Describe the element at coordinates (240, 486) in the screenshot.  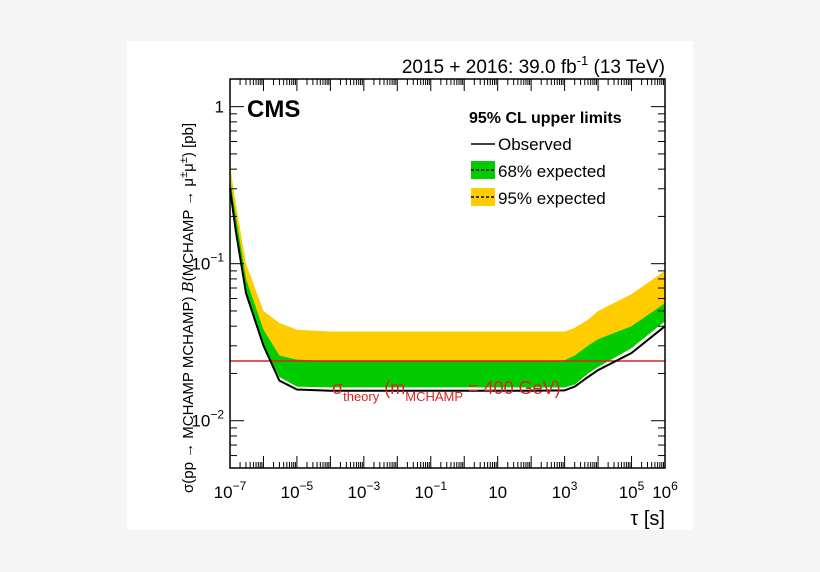
I see `x-tick-exp: −7` at that location.